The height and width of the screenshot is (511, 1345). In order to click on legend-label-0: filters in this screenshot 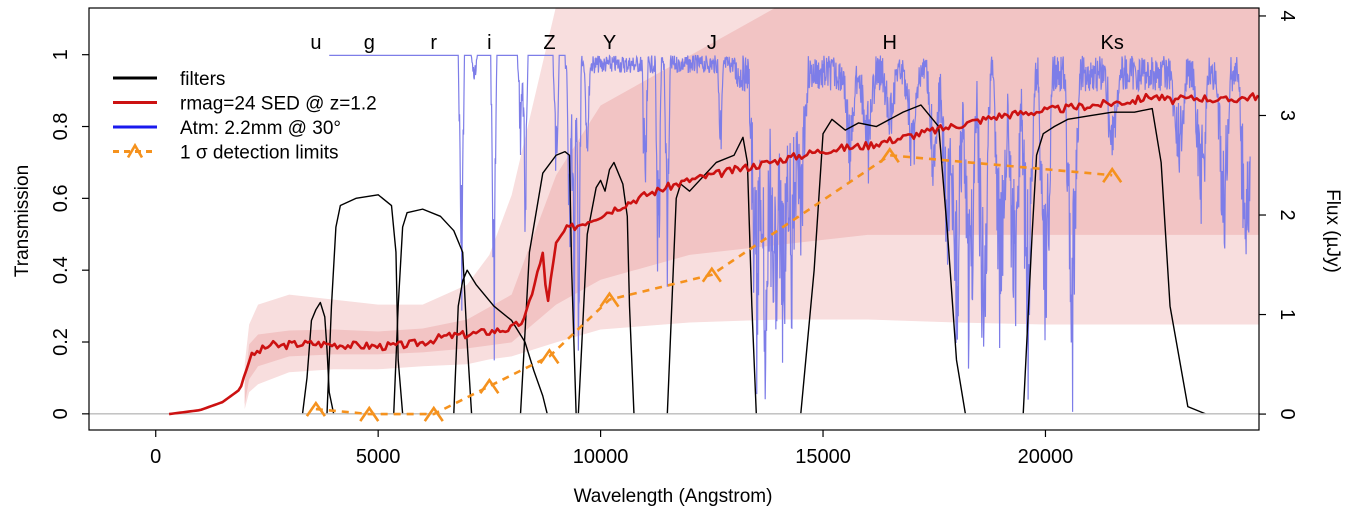, I will do `click(202, 79)`.